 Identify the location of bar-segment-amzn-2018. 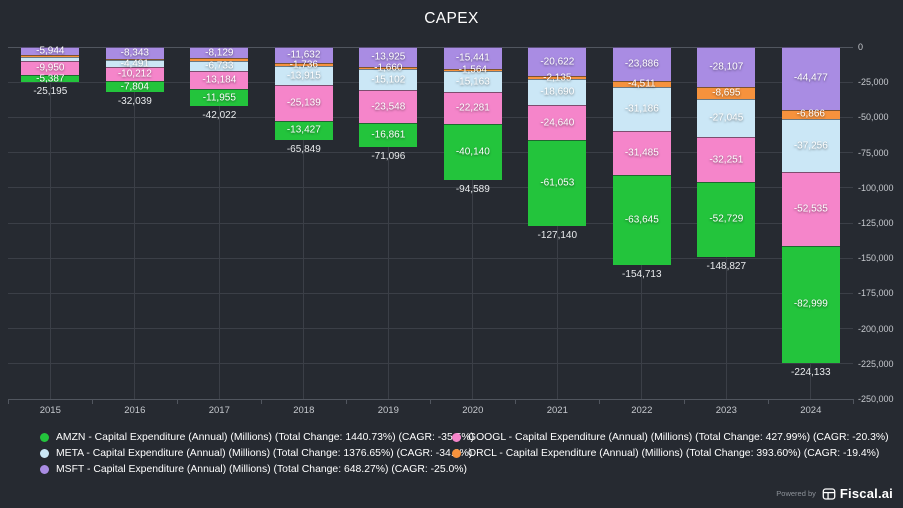
(303, 130).